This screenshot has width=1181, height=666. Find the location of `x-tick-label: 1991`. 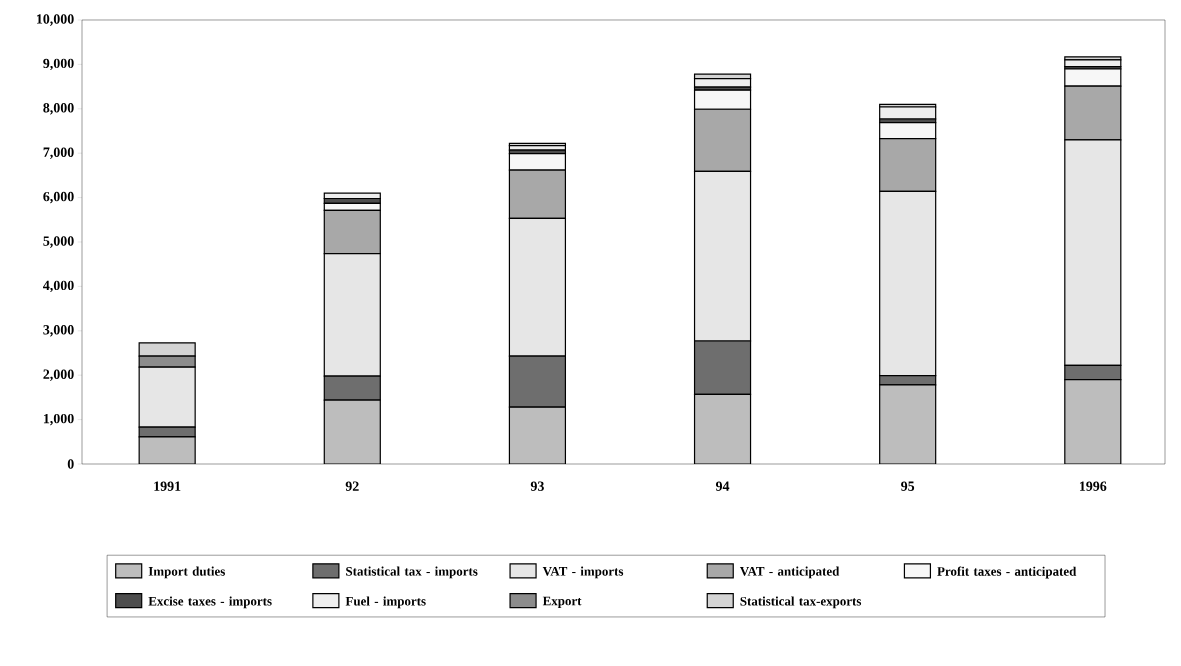

x-tick-label: 1991 is located at coordinates (167, 486).